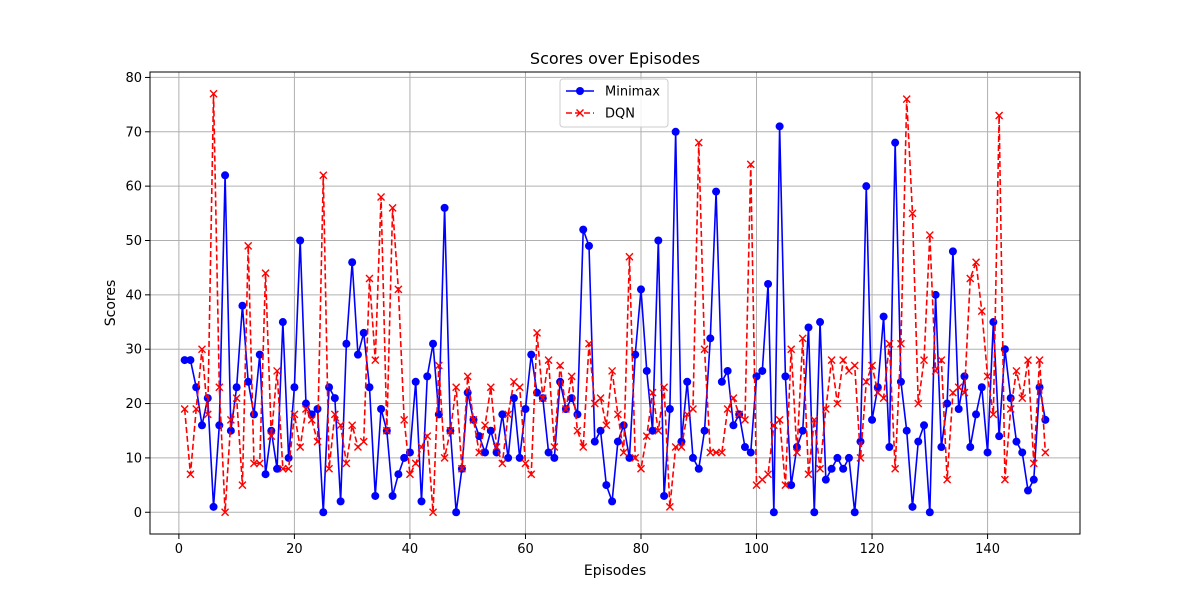  I want to click on chart-title: Scores over Episodes, so click(615, 58).